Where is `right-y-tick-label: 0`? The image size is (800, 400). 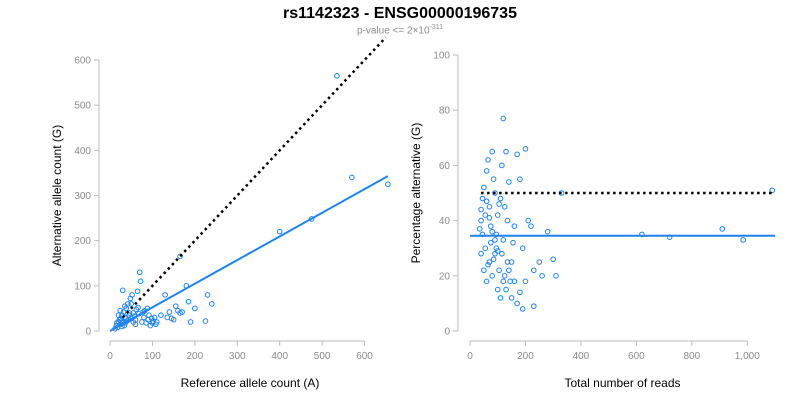
right-y-tick-label: 0 is located at coordinates (447, 332).